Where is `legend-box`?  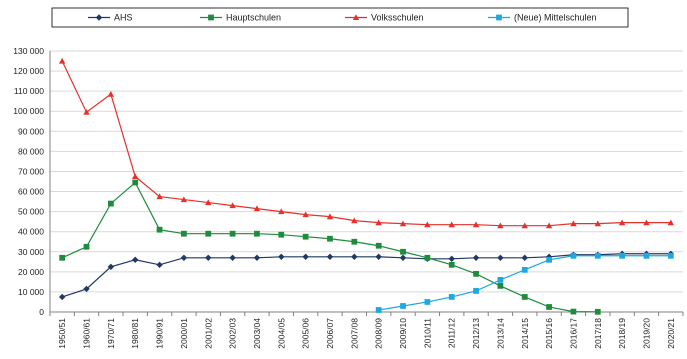
legend-box is located at coordinates (340, 17).